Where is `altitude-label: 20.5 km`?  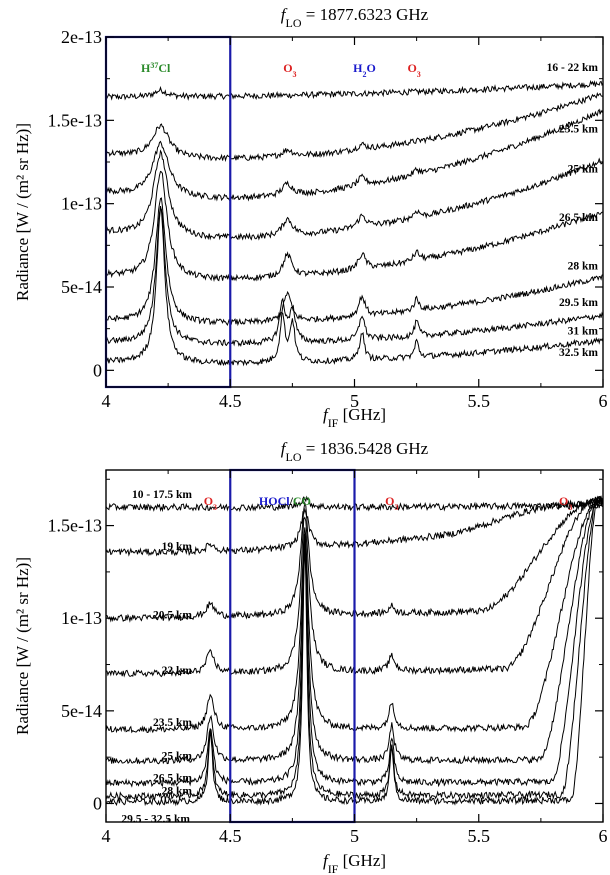 altitude-label: 20.5 km is located at coordinates (172, 616).